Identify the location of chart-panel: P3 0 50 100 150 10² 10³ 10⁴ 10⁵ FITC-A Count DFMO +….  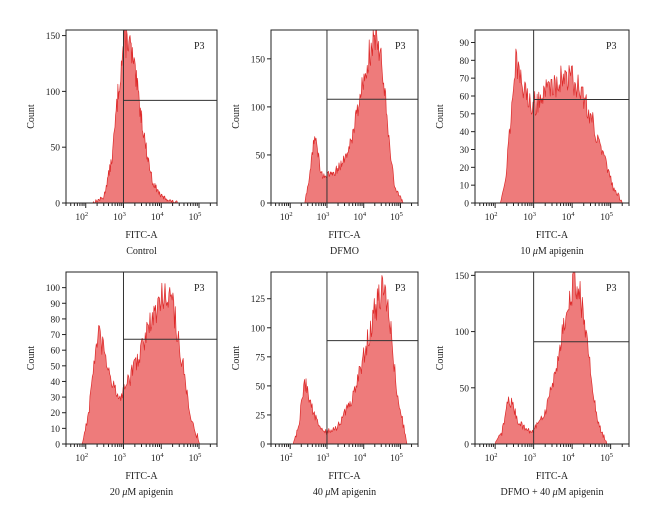
(532, 384).